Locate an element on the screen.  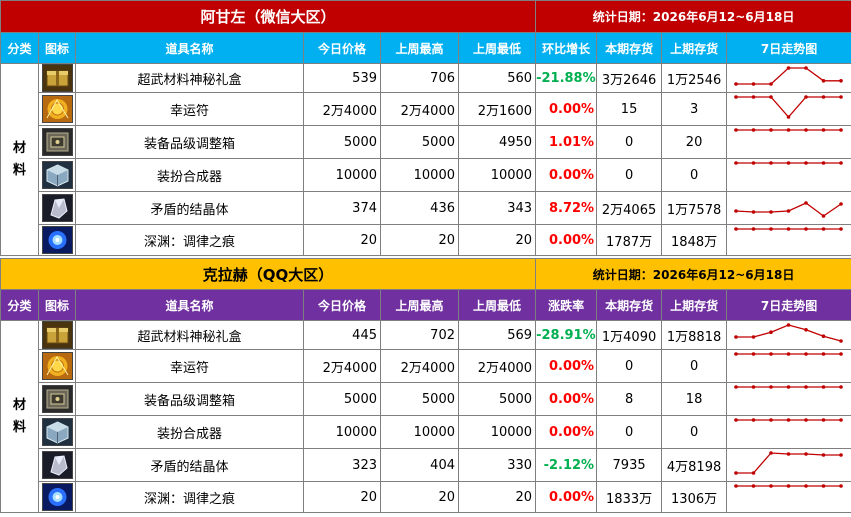
item-name: 矛盾的结晶体 is located at coordinates (189, 208).